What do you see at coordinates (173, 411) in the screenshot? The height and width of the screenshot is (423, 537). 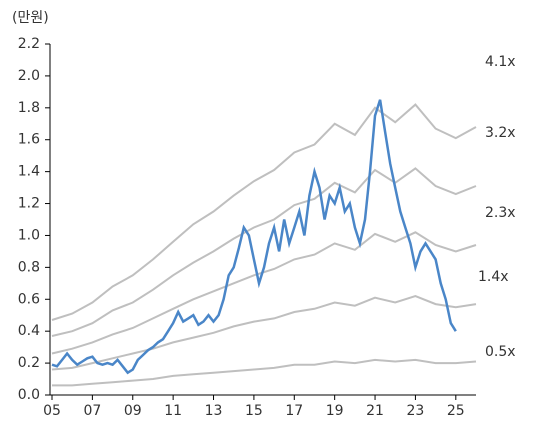 I see `x-tick-label: 11` at bounding box center [173, 411].